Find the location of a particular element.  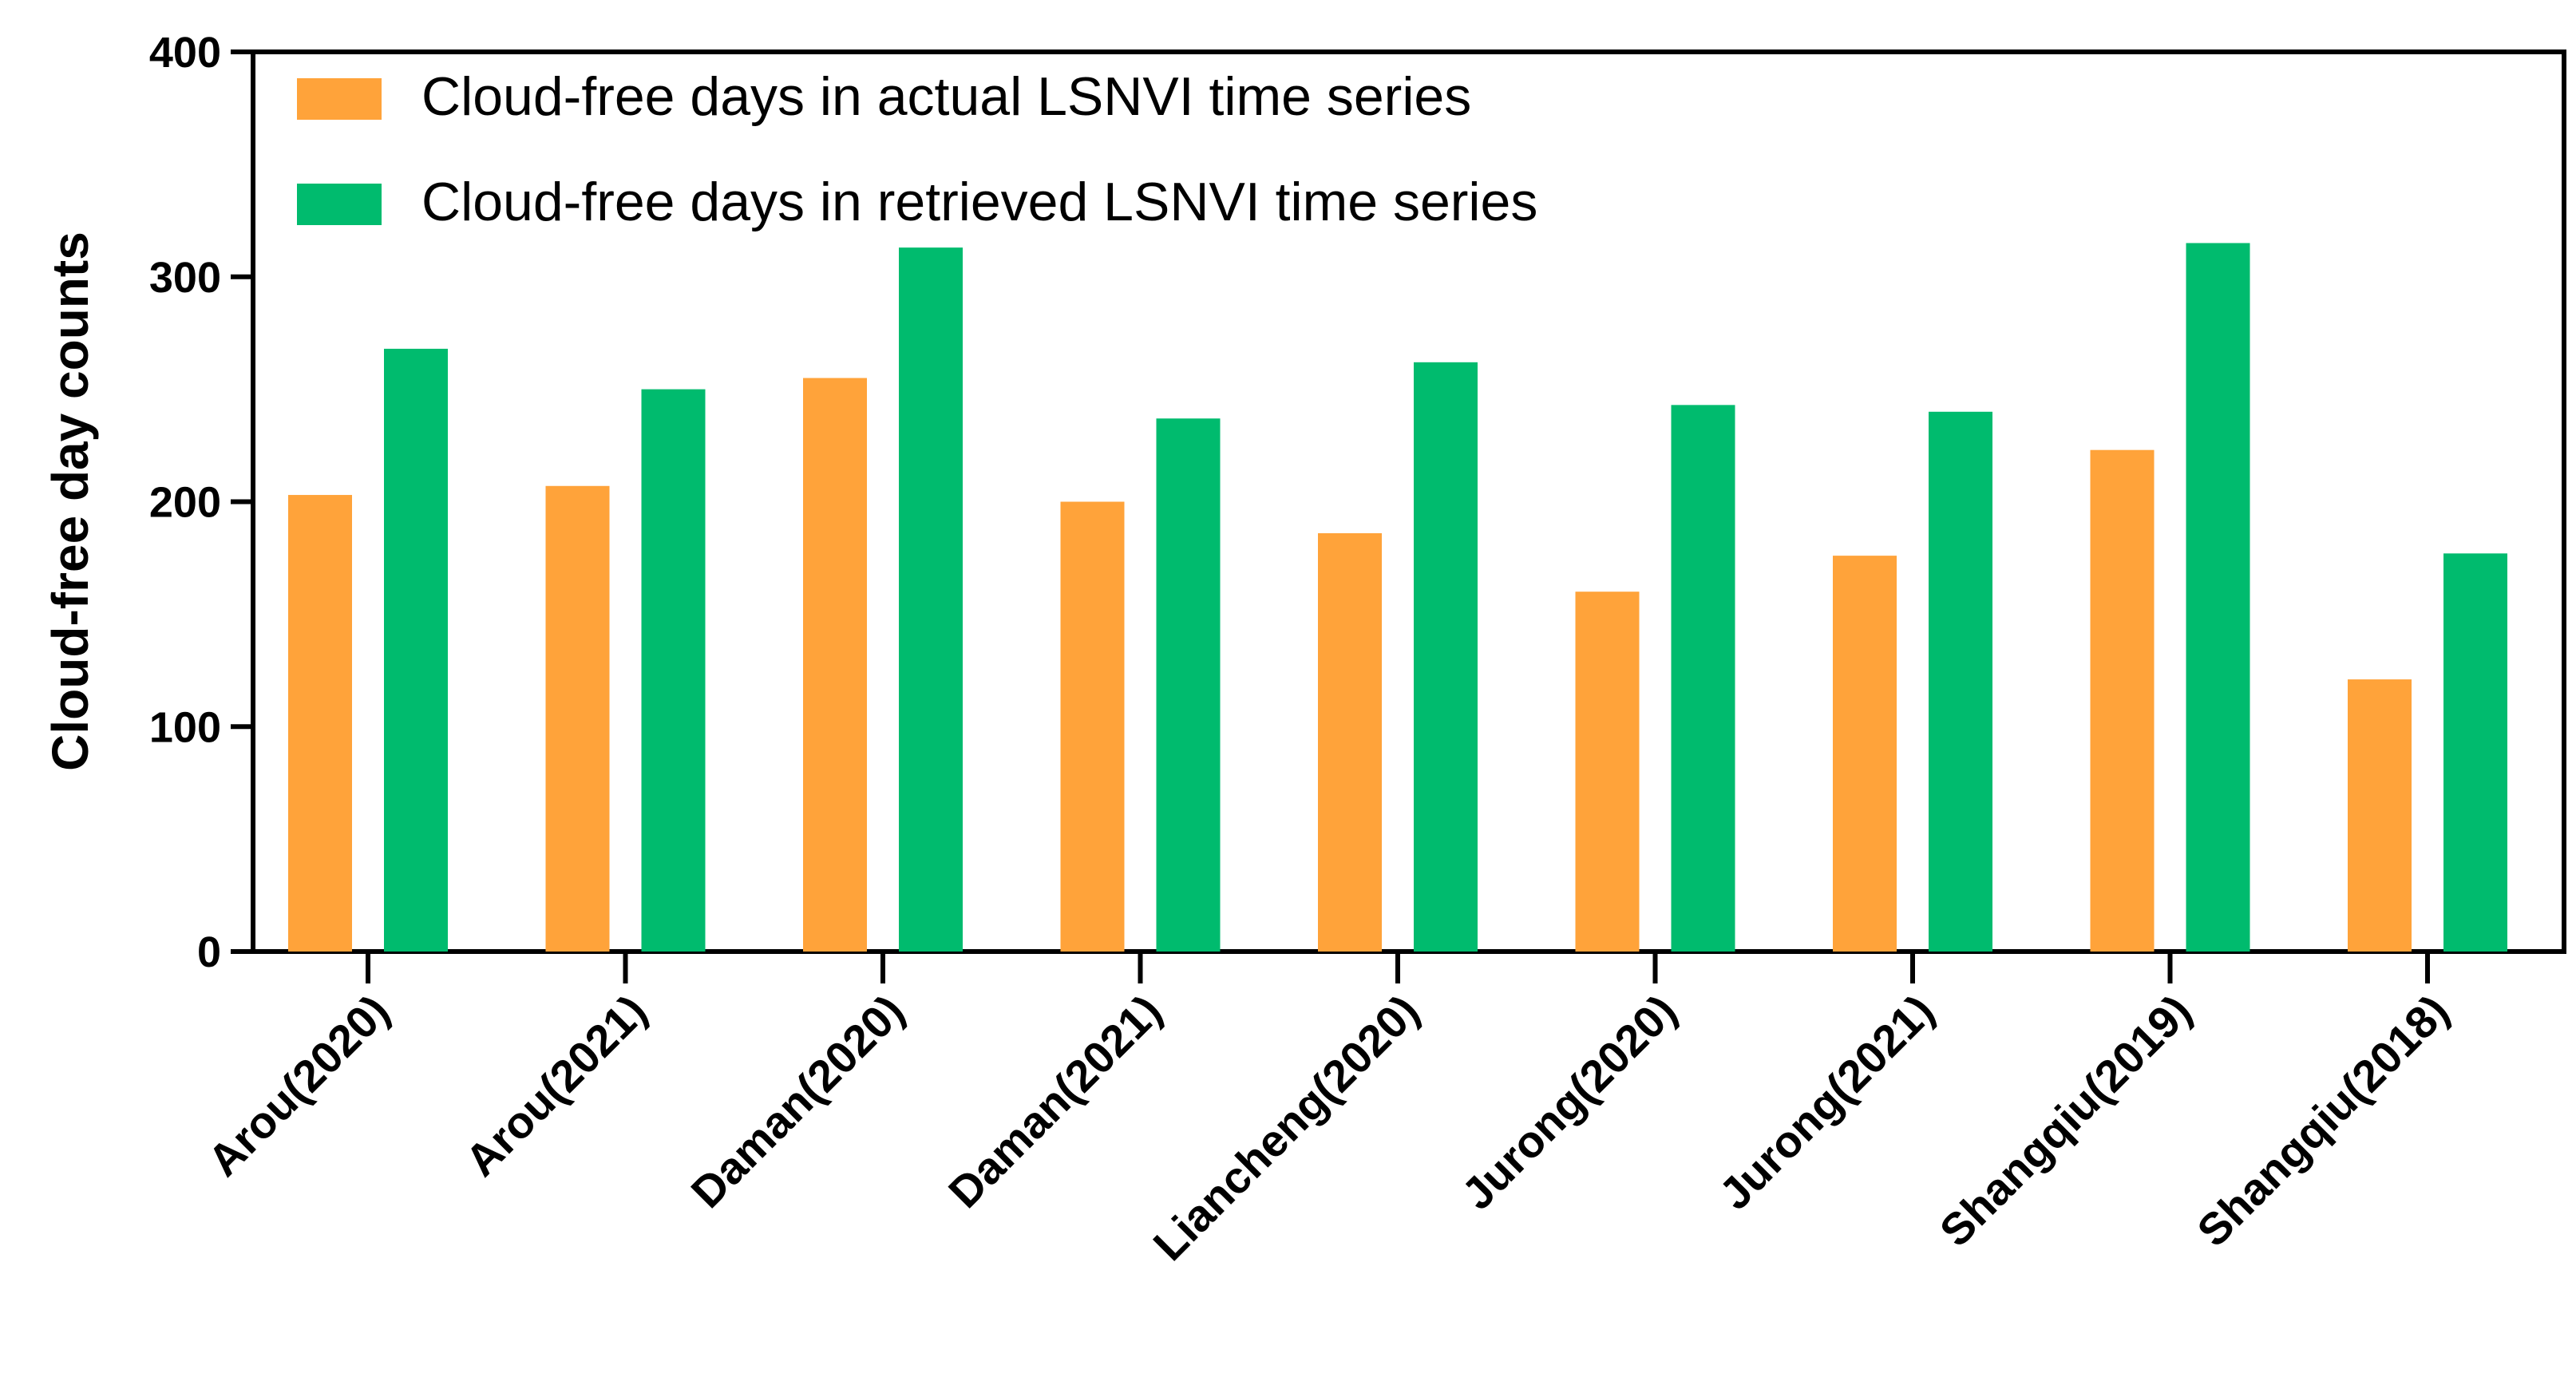

y-axis-label: Cloud-free day counts is located at coordinates (71, 501).